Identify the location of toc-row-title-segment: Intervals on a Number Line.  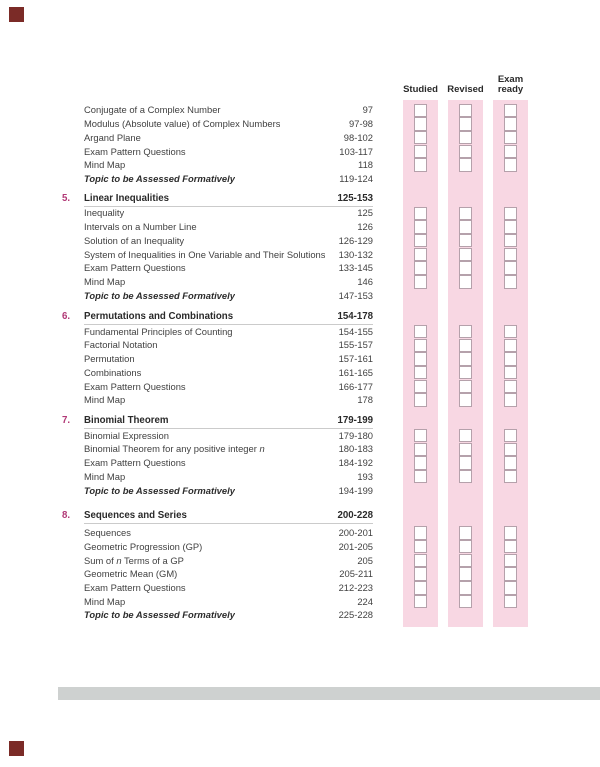
(140, 227).